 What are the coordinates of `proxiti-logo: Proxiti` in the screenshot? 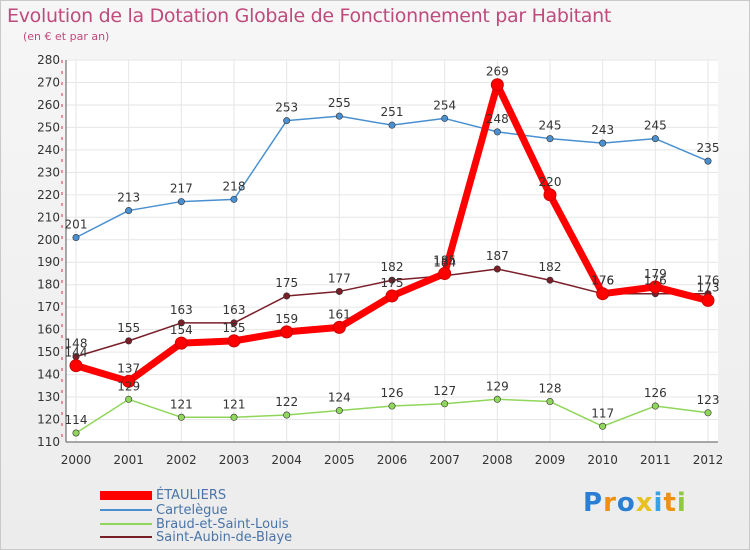 It's located at (635, 503).